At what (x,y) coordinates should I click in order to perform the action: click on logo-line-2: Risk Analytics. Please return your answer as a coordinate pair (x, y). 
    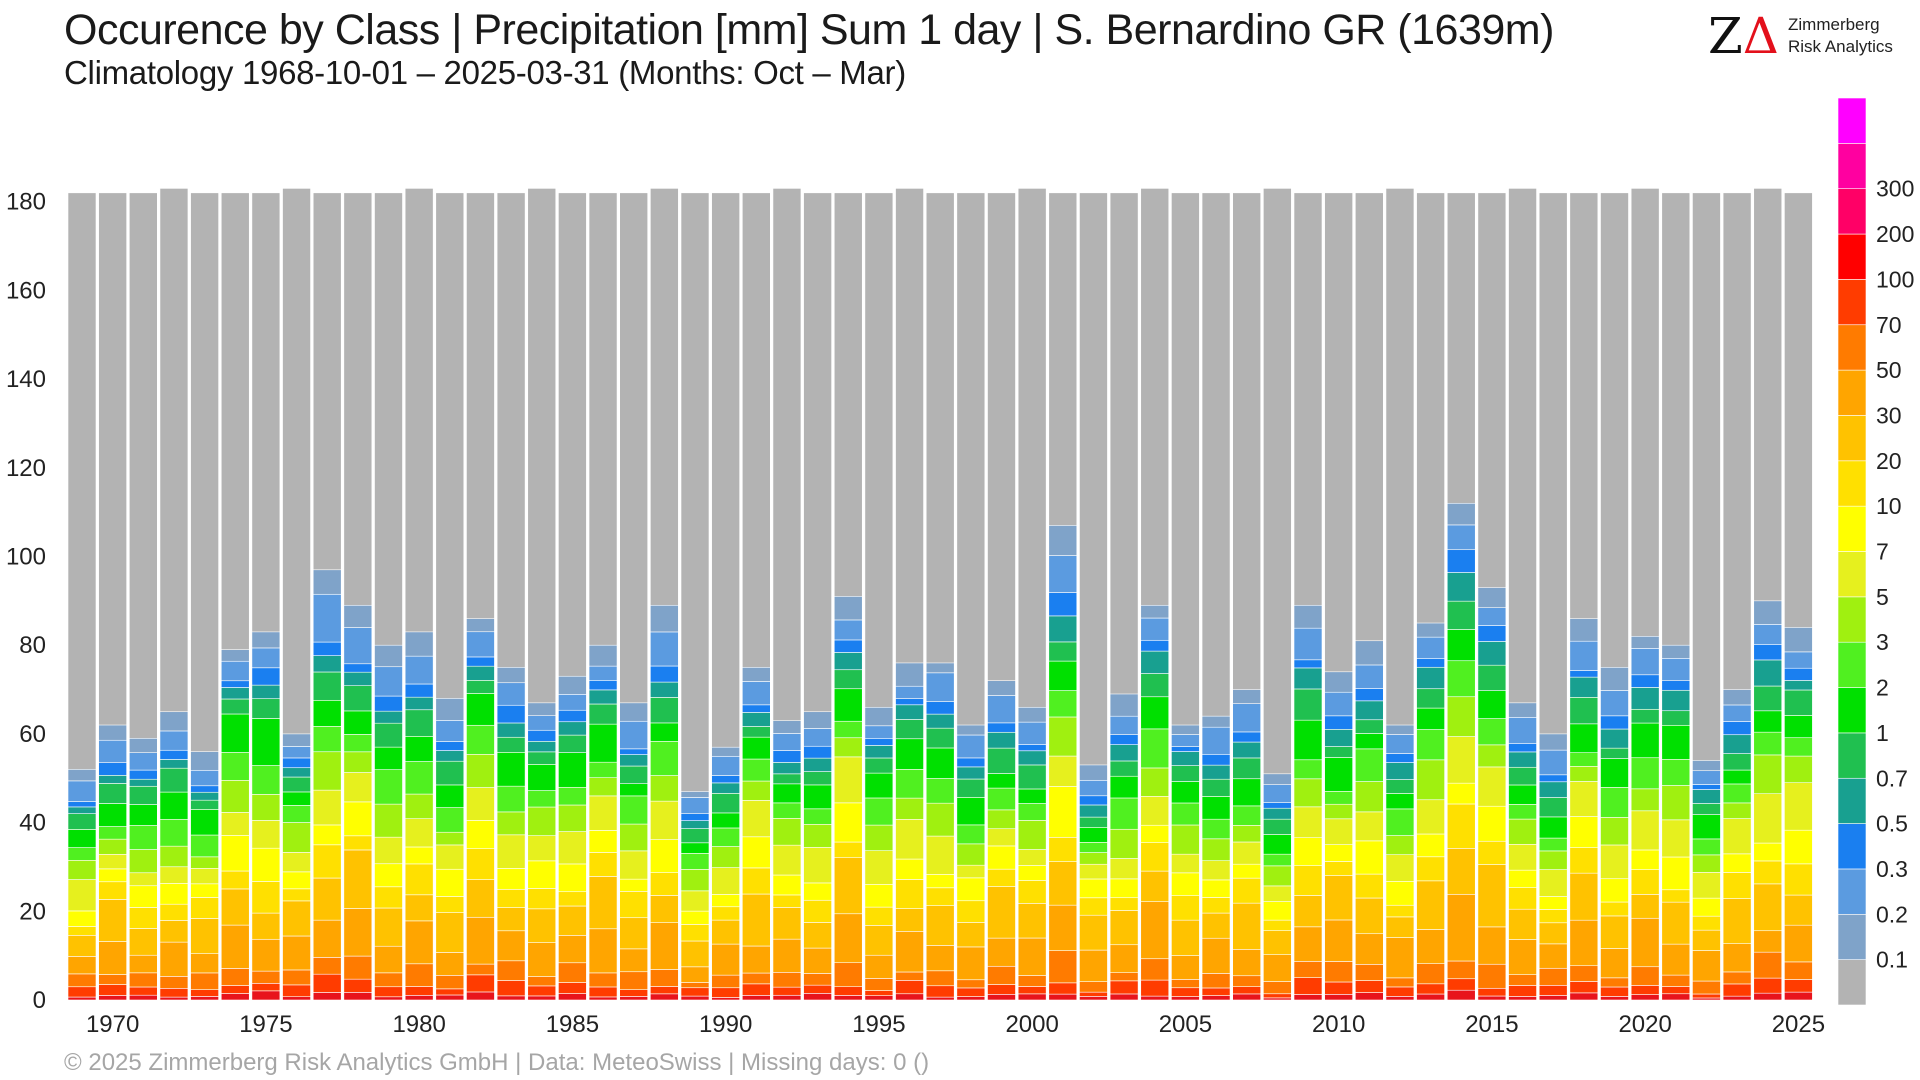
    Looking at the image, I should click on (1840, 46).